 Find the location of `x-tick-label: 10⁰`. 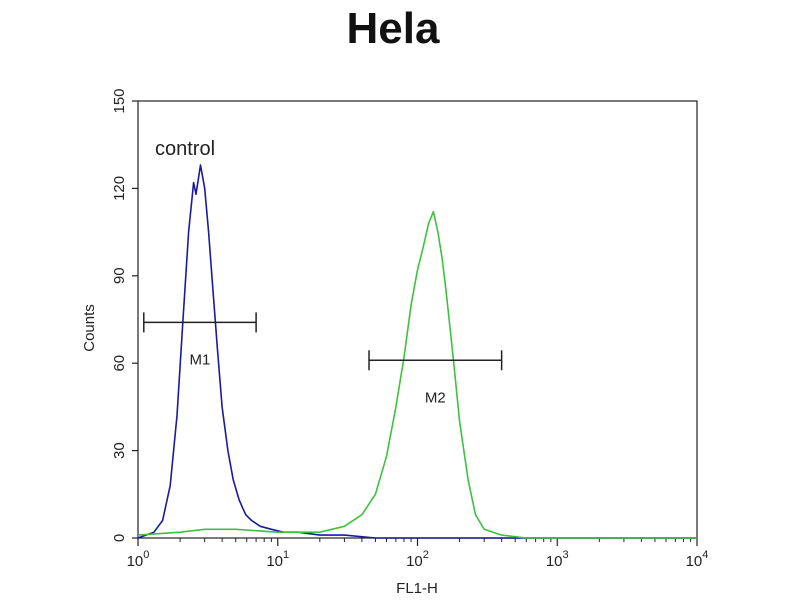

x-tick-label: 10⁰ is located at coordinates (138, 559).